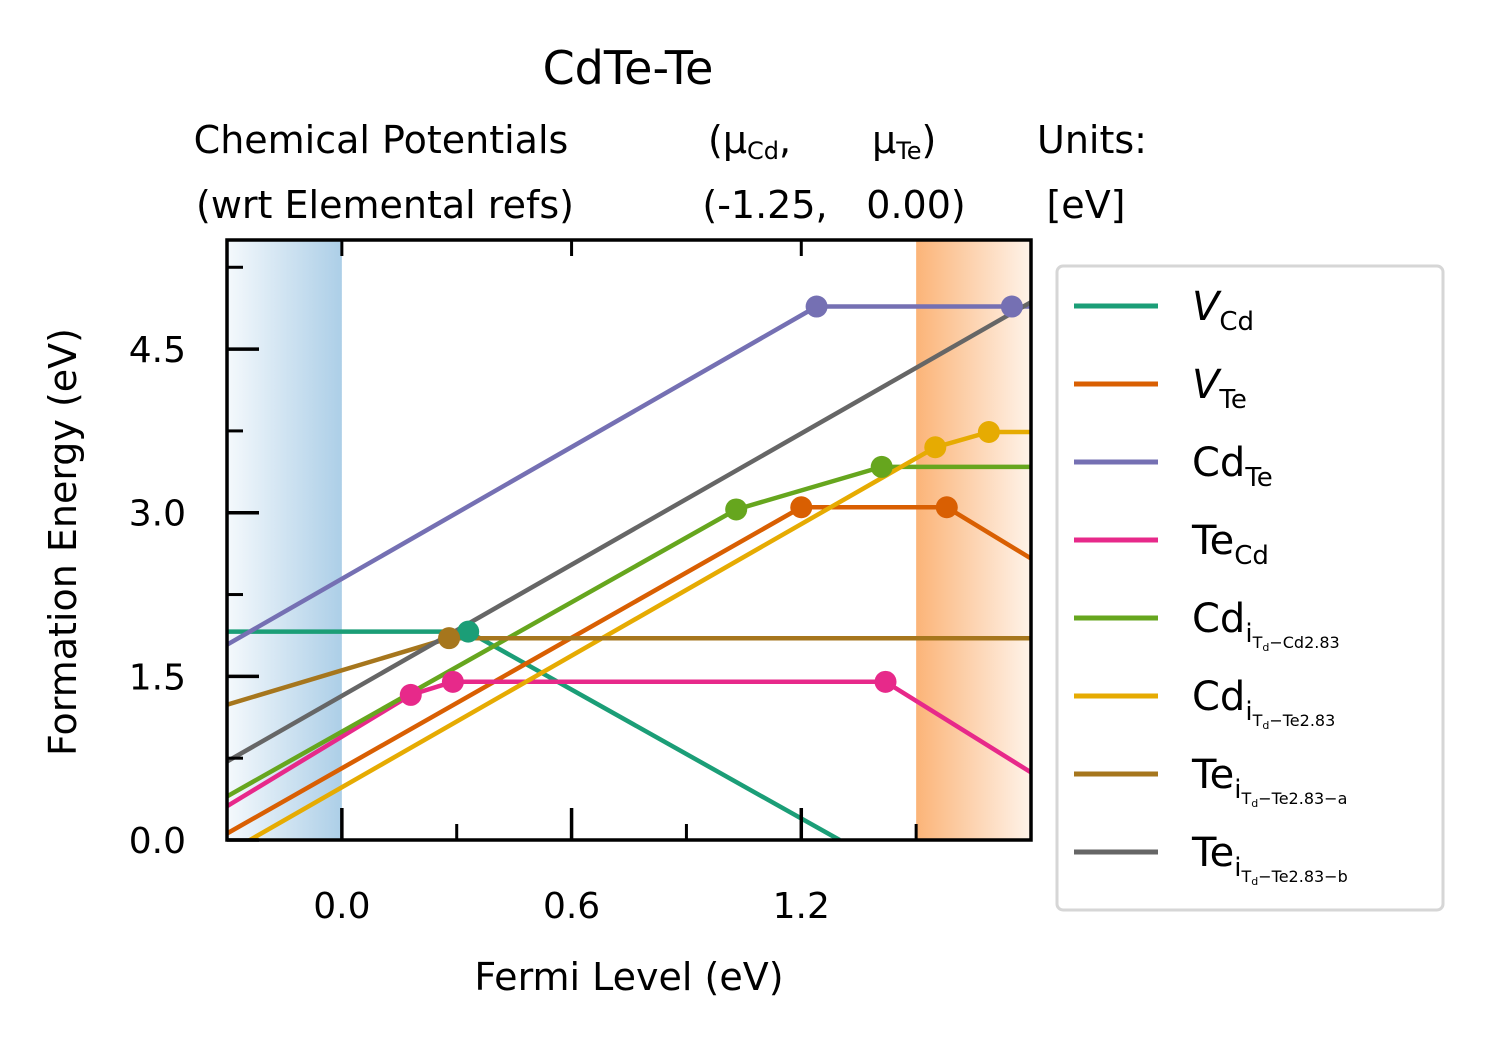 The height and width of the screenshot is (1038, 1485). I want to click on legend-label-V_Cd: VCd, so click(1223, 310).